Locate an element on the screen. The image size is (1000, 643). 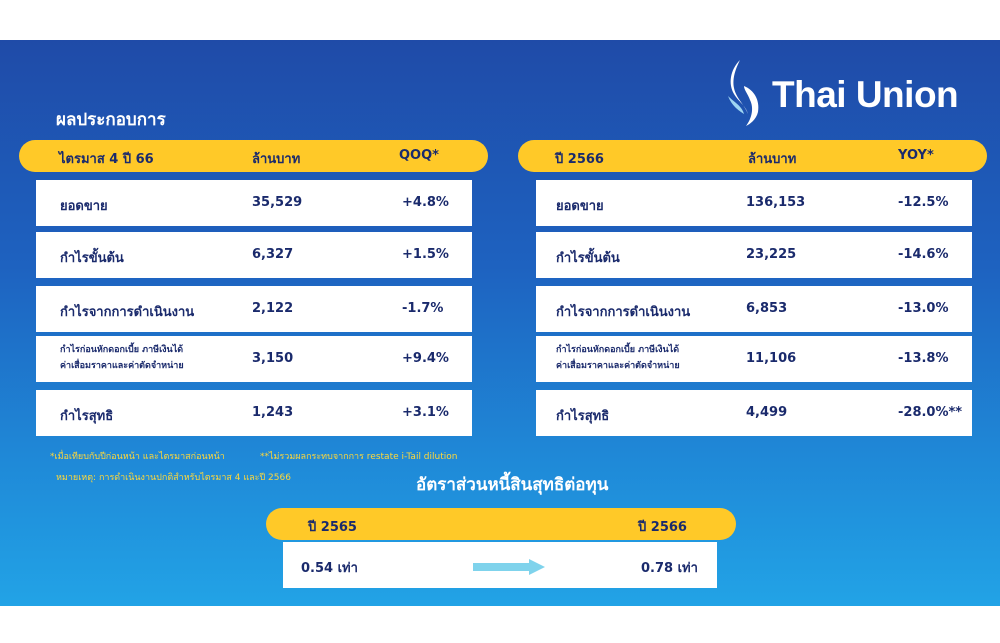
row-value: 136,153 is located at coordinates (776, 202).